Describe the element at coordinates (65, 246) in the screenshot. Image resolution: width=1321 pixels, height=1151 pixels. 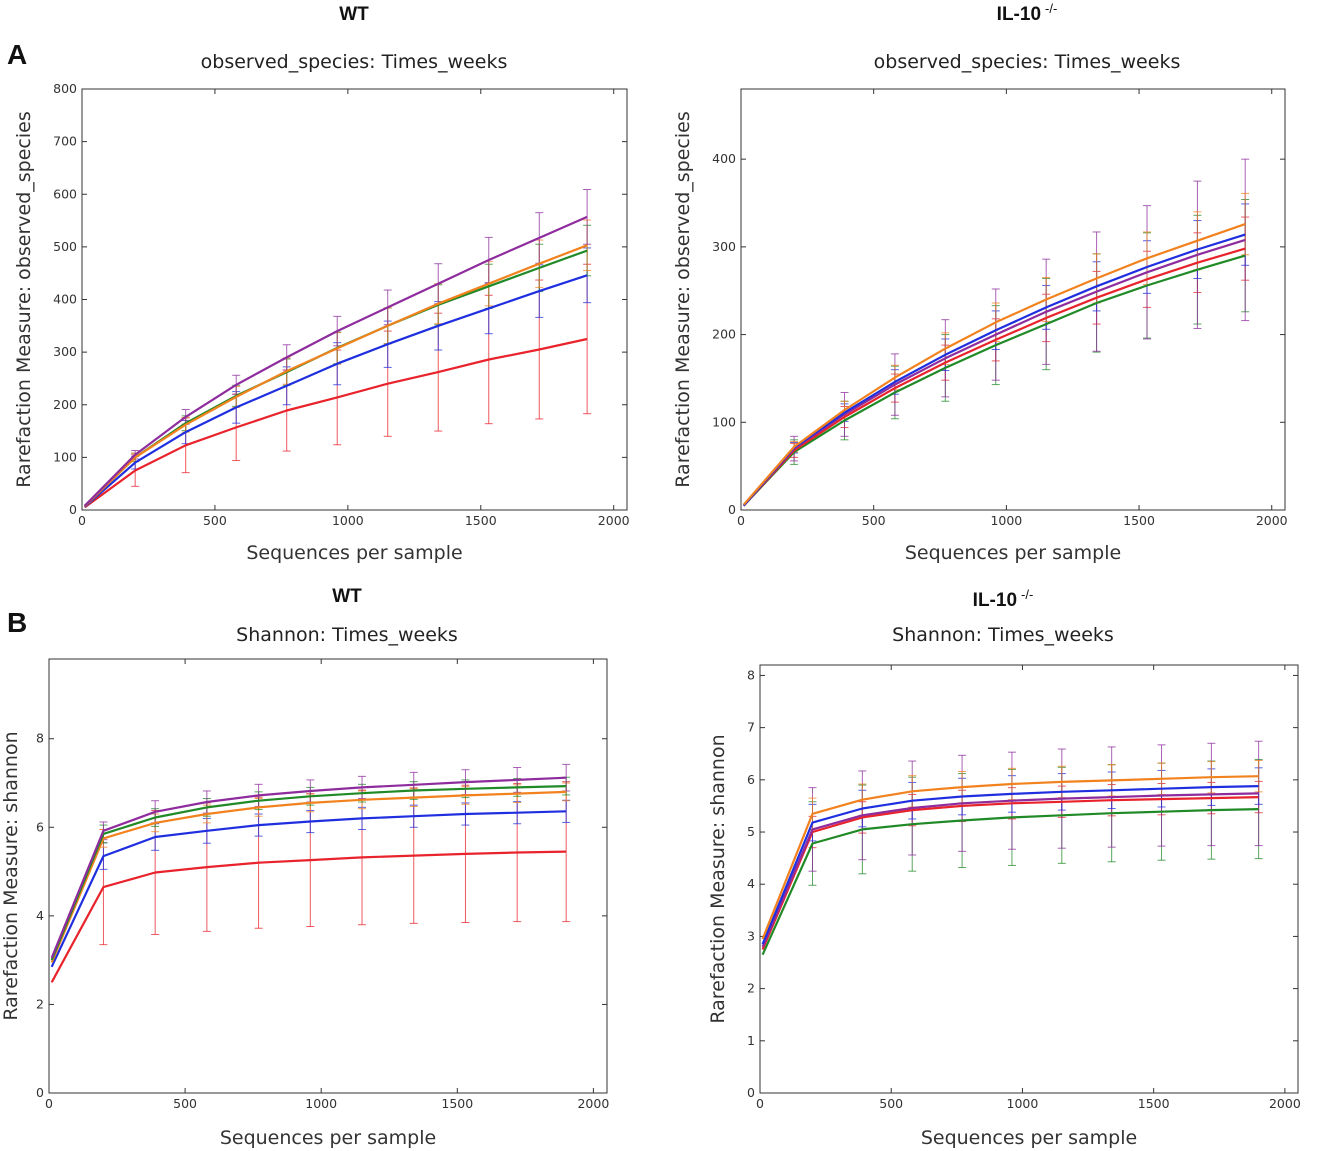
I see `y-tick-label: 500` at that location.